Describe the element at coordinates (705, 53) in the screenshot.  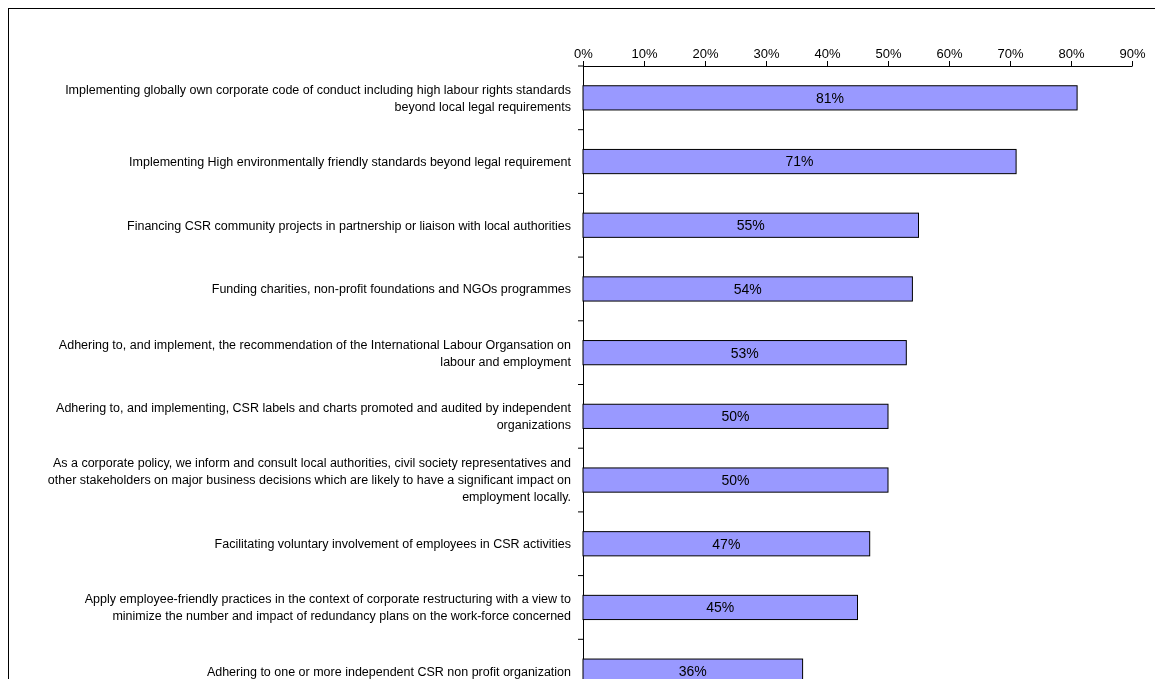
I see `x-tick-label: 20%` at that location.